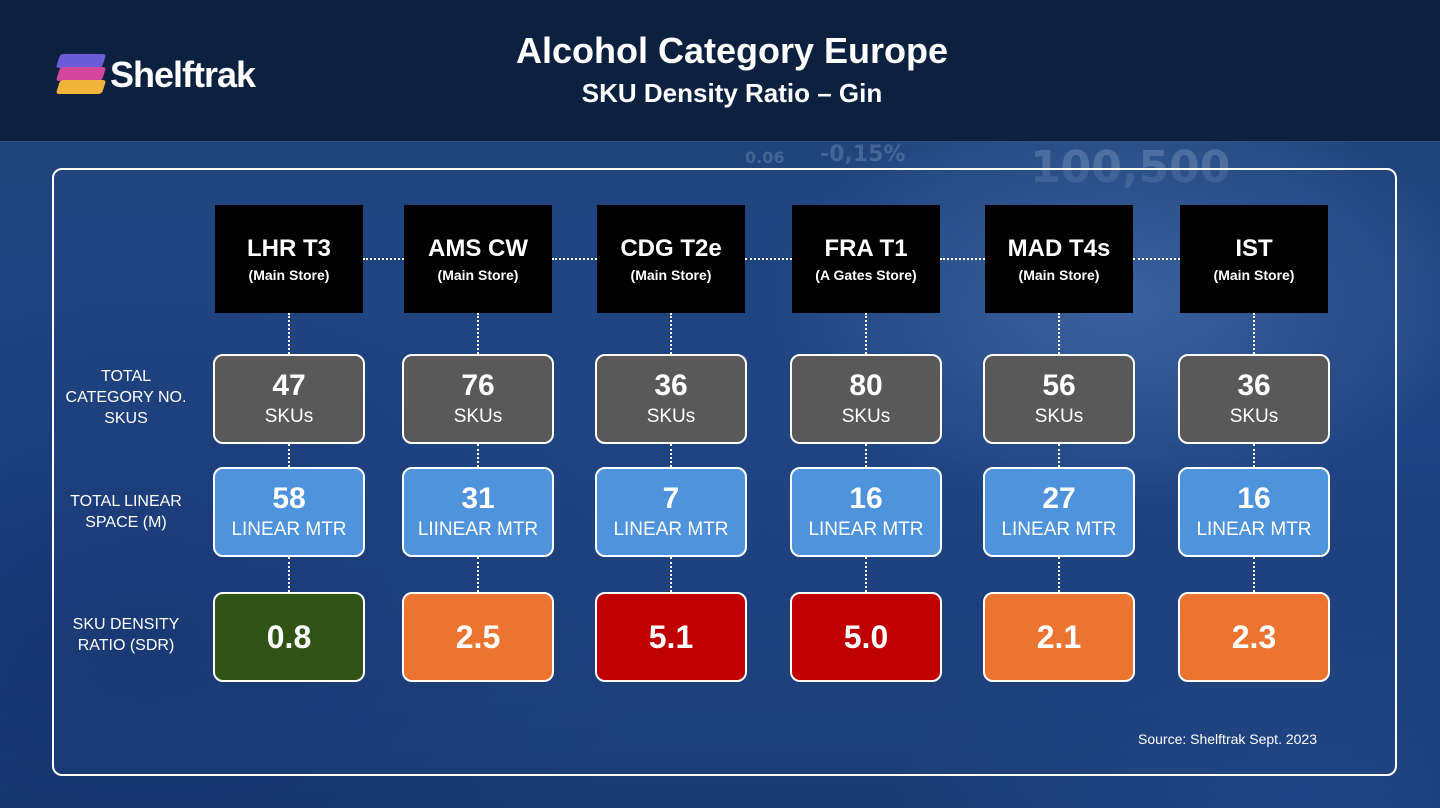 Image resolution: width=1440 pixels, height=808 pixels. Describe the element at coordinates (1254, 259) in the screenshot. I see `store-header: IST (Main Store)` at that location.